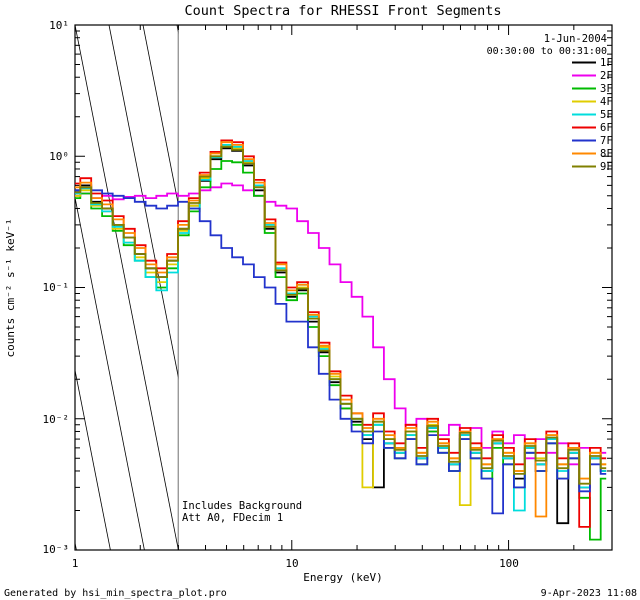  Describe the element at coordinates (10, 287) in the screenshot. I see `y-axis-label: counts cm⁻² s⁻¹ keV⁻¹` at that location.